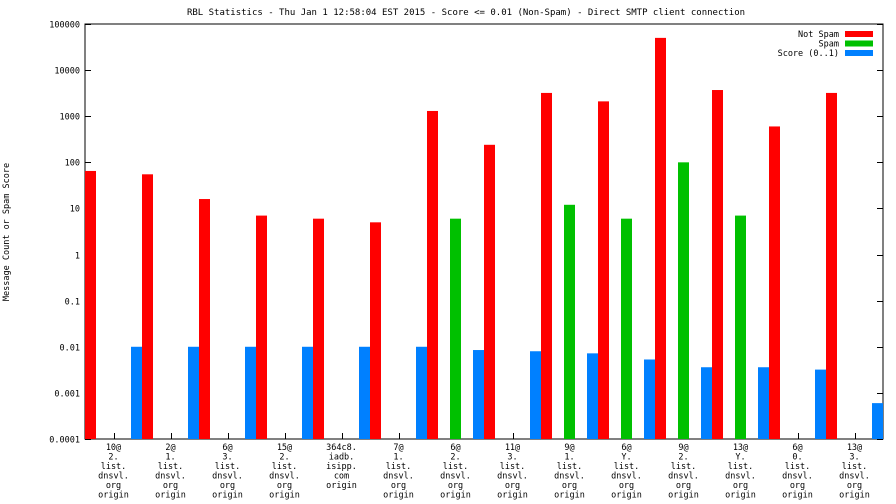  I want to click on x-category-label: 7@ 1. list. dnsvl. org origin, so click(398, 472).